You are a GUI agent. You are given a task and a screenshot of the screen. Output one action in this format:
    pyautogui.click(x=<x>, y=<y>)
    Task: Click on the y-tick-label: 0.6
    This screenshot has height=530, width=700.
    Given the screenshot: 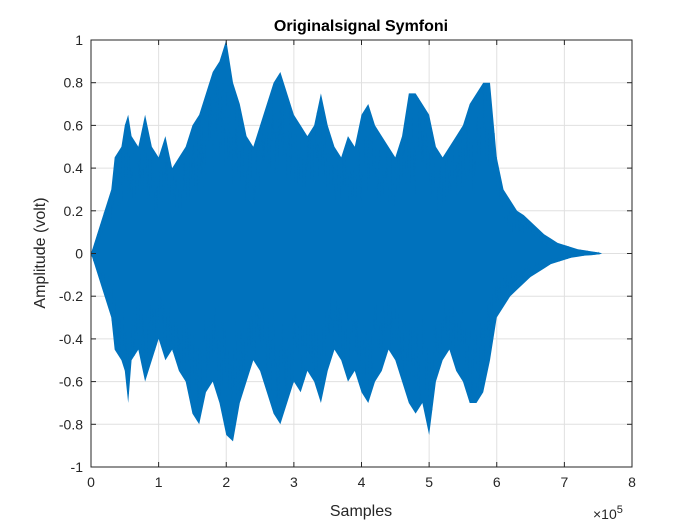 What is the action you would take?
    pyautogui.click(x=74, y=125)
    